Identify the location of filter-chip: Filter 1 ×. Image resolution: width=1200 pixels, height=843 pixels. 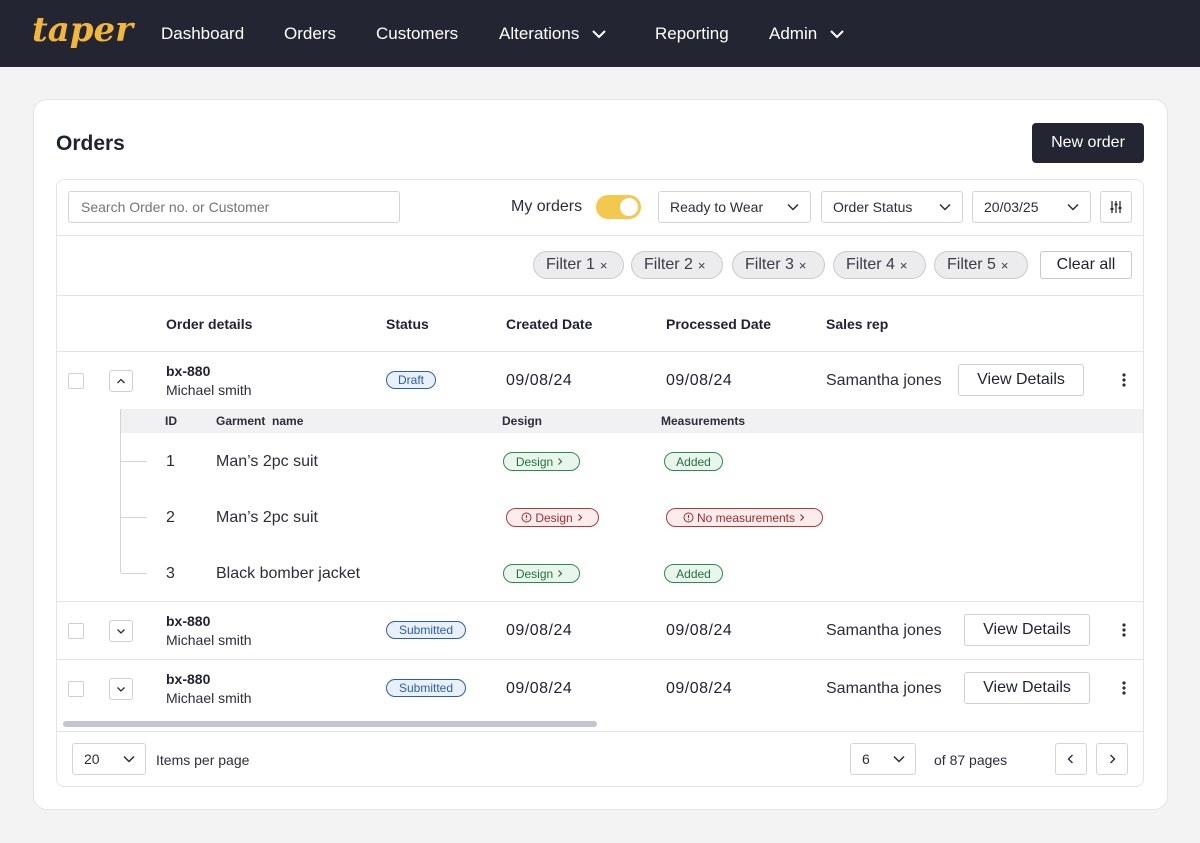
(578, 265).